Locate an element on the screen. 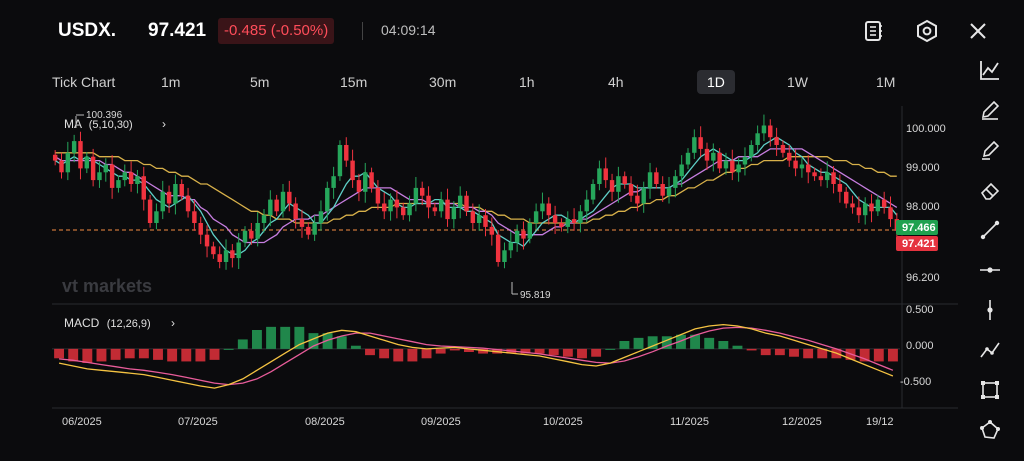 Image resolution: width=1024 pixels, height=461 pixels. settings-hex-icon is located at coordinates (927, 31).